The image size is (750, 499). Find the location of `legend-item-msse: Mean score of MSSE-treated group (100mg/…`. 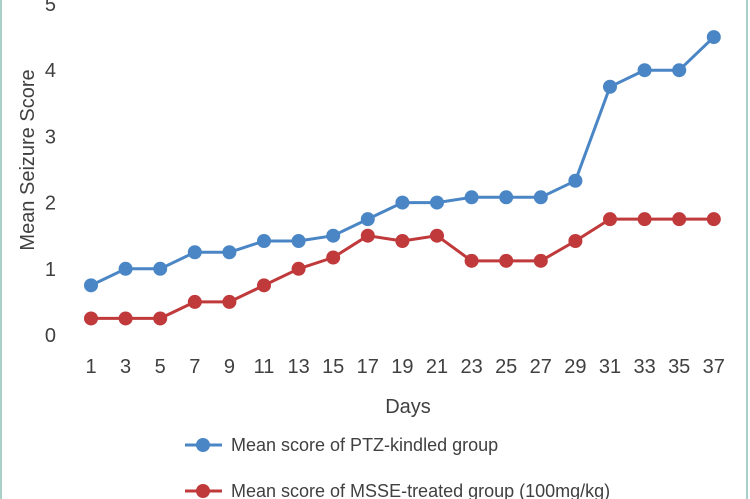

legend-item-msse: Mean score of MSSE-treated group (100mg/… is located at coordinates (397, 490).